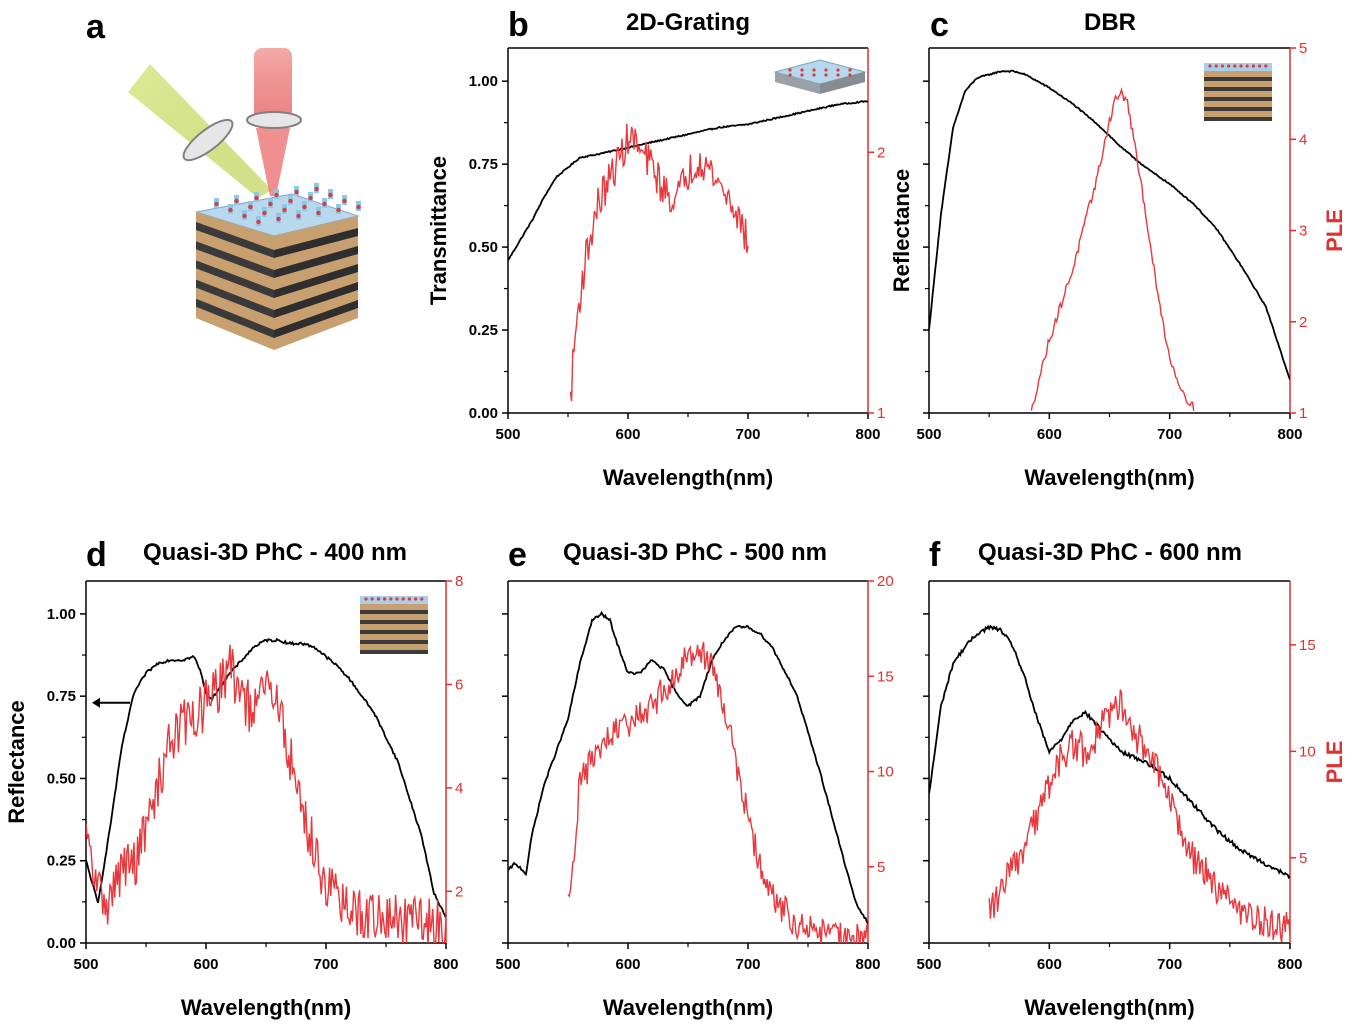 The width and height of the screenshot is (1350, 1026). I want to click on y-right-tick-label: 6, so click(459, 684).